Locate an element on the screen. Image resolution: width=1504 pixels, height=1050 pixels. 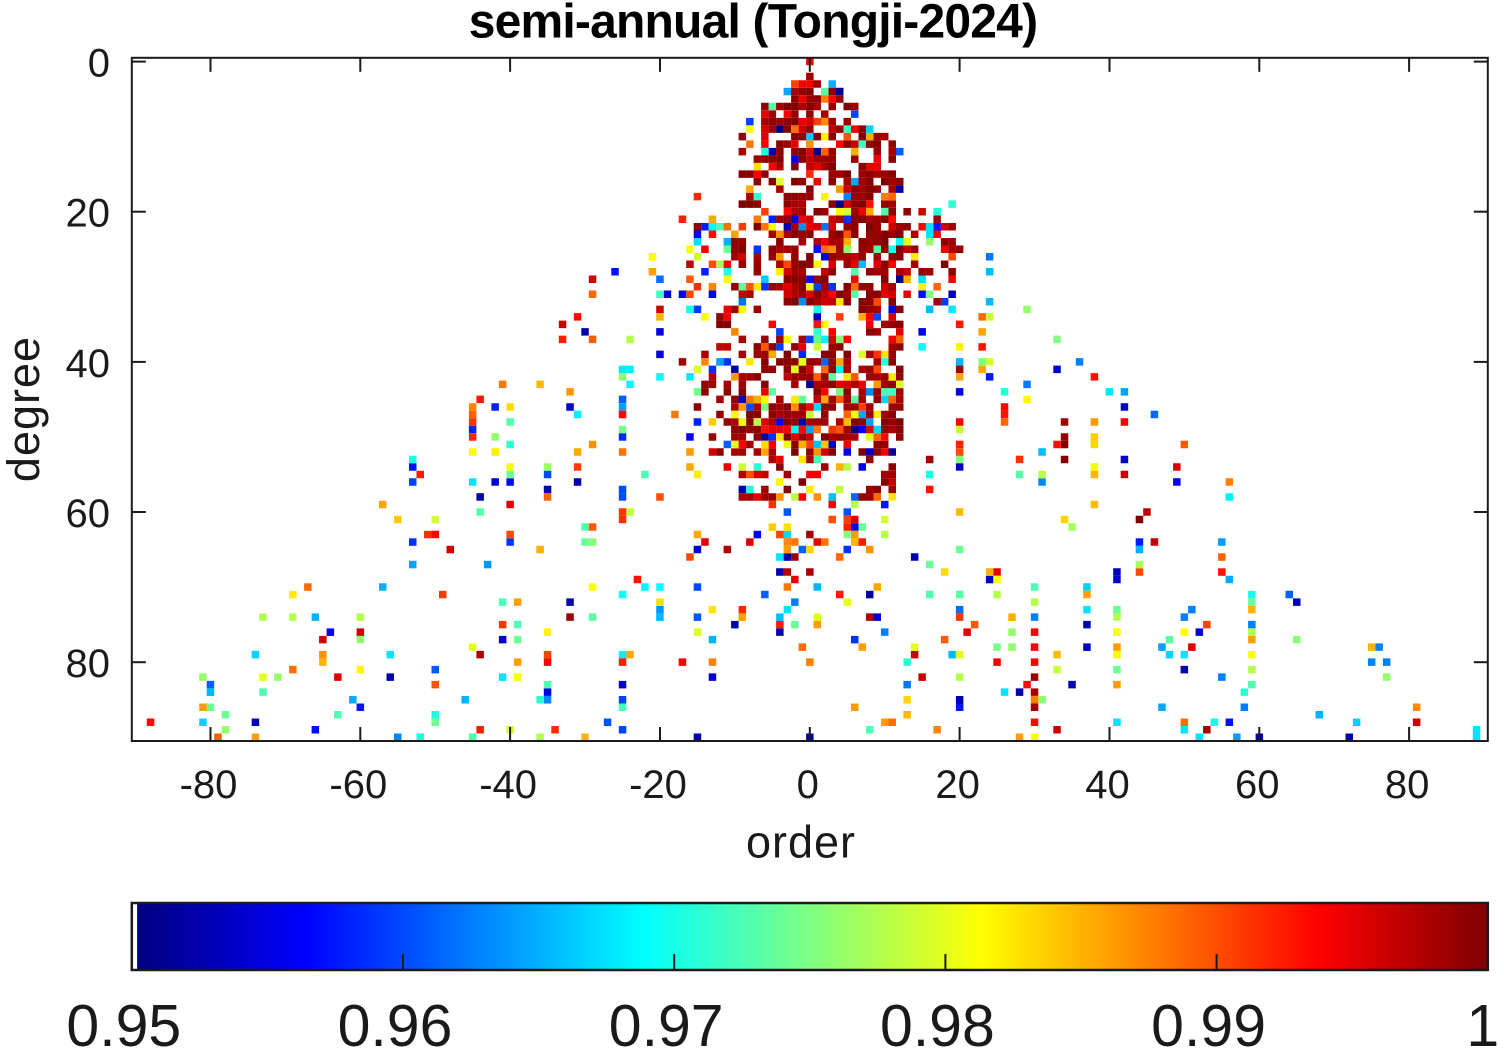
svg-text: order is located at coordinates (801, 842).